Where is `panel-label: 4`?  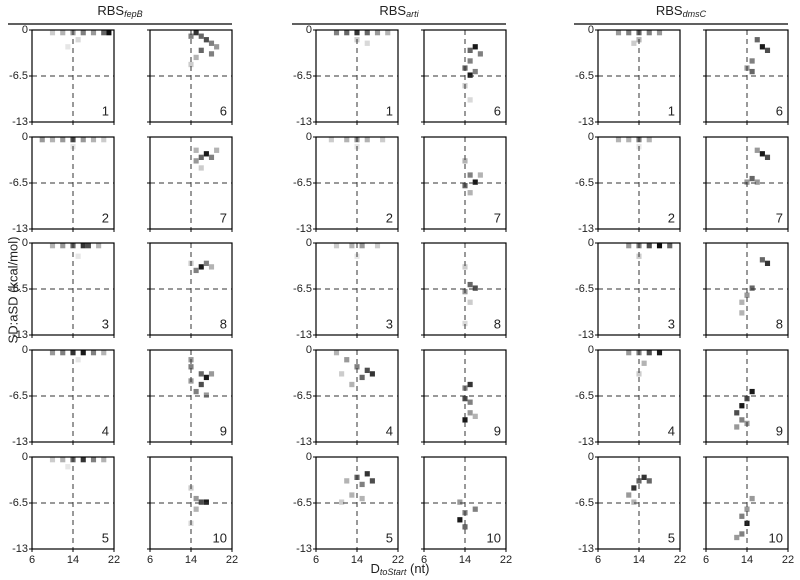 panel-label: 4 is located at coordinates (105, 430).